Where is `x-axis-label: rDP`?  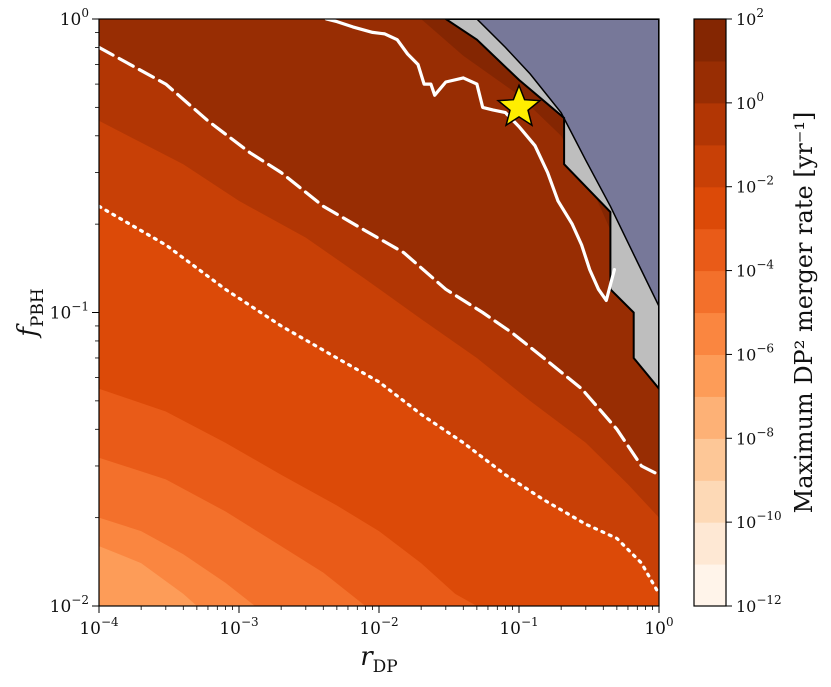
x-axis-label: rDP is located at coordinates (379, 659).